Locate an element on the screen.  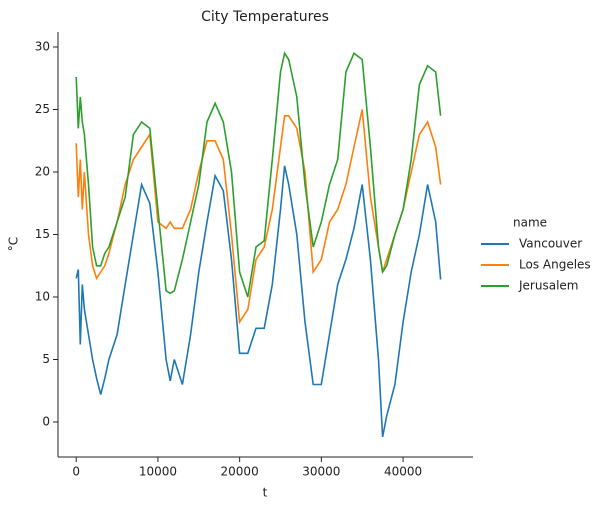
y-tick-label: 10 is located at coordinates (42, 297).